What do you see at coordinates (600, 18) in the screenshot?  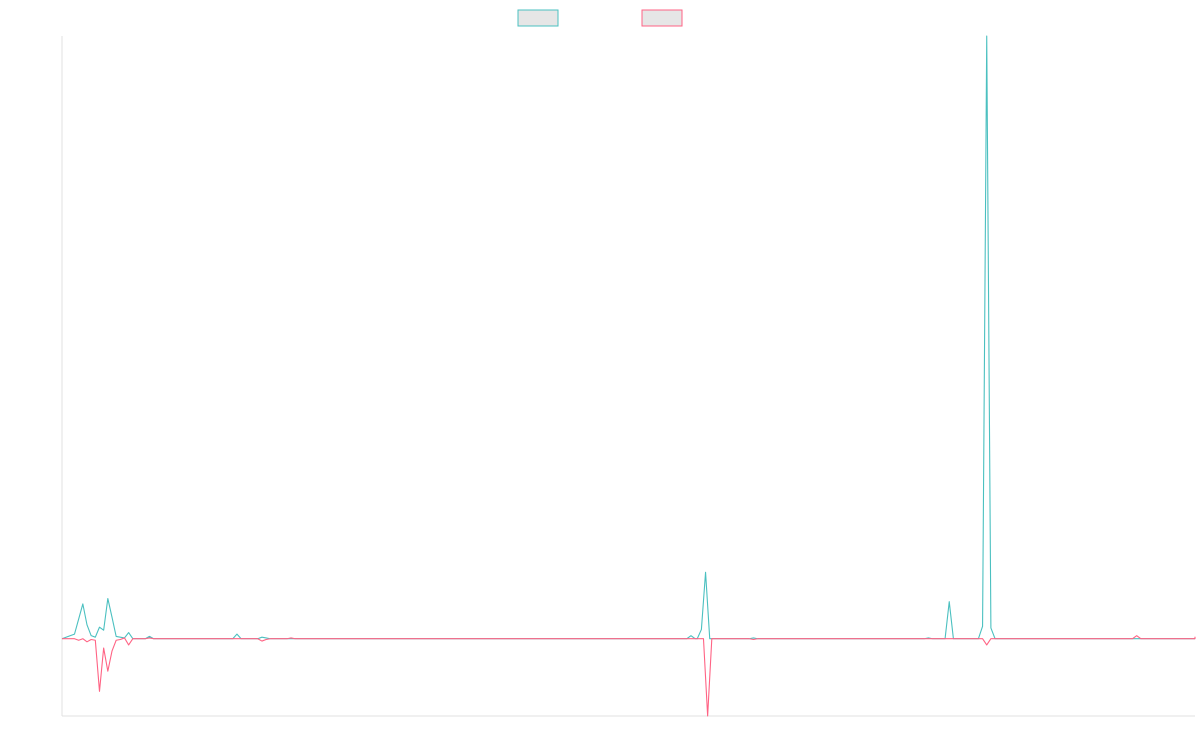 I see `legend` at bounding box center [600, 18].